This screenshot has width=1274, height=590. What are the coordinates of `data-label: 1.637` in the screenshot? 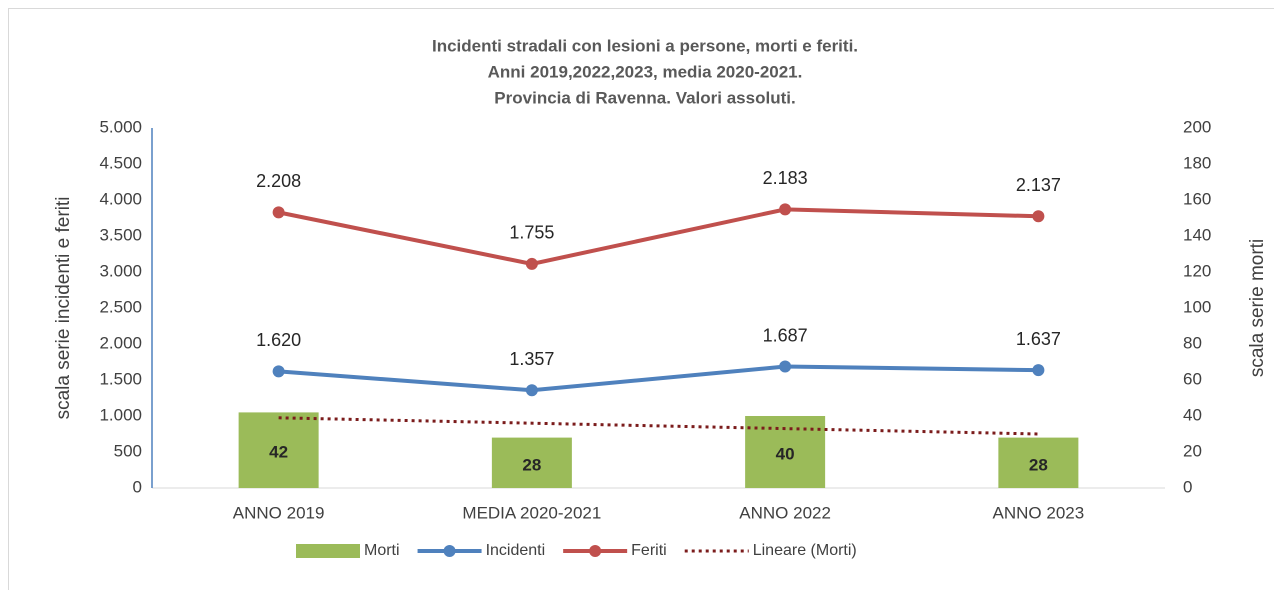 It's located at (1038, 339).